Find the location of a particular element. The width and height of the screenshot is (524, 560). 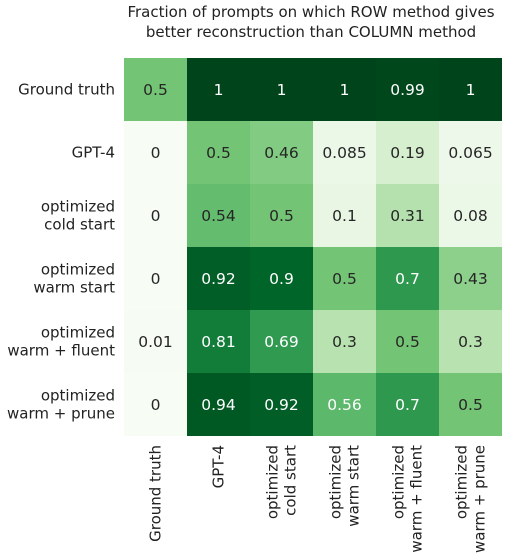

row-label: warm + fluent is located at coordinates (61, 351).